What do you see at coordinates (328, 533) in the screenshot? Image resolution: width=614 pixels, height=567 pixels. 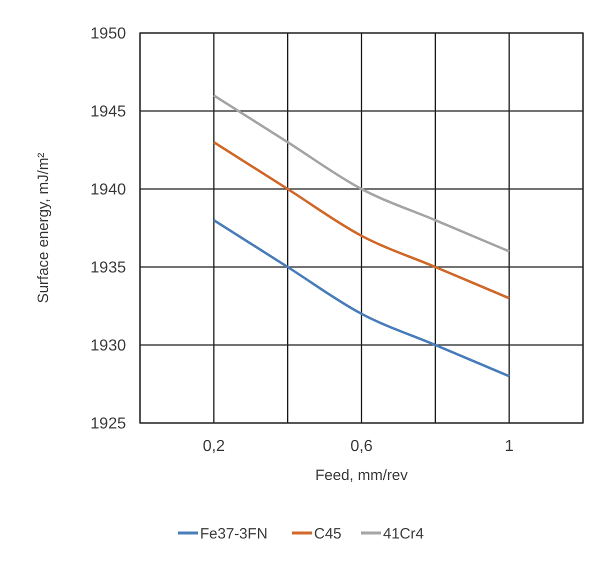 I see `legend-label: C45` at bounding box center [328, 533].